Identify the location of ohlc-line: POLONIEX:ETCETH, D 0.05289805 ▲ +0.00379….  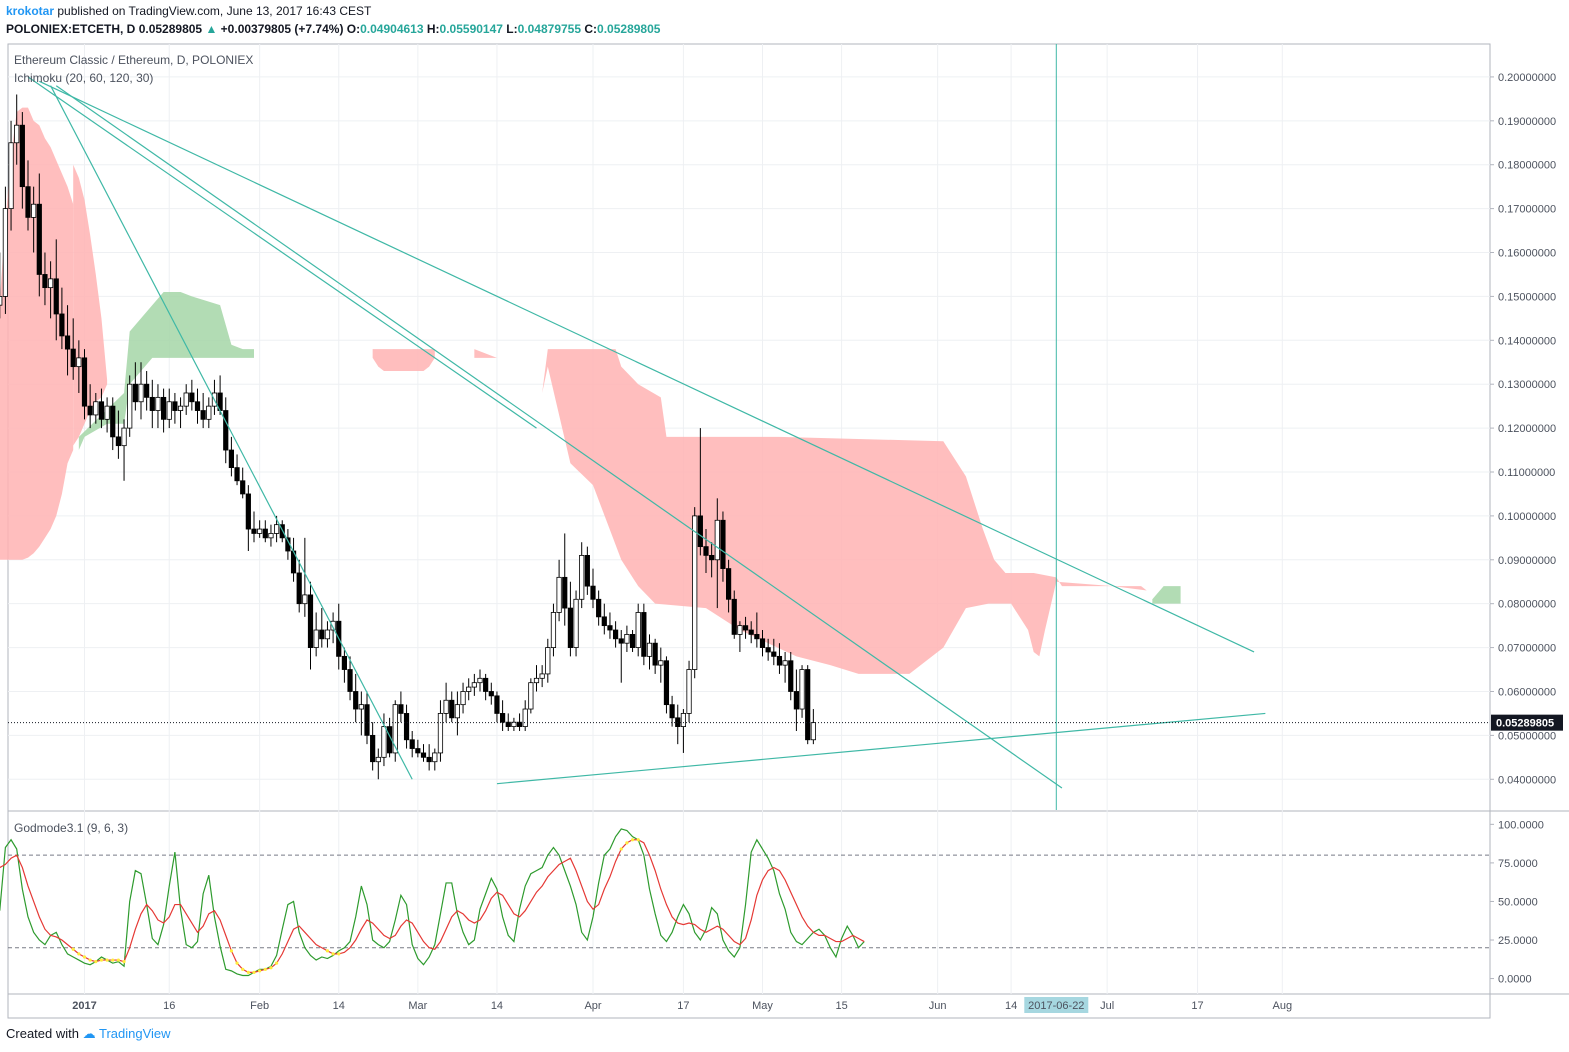
(333, 29).